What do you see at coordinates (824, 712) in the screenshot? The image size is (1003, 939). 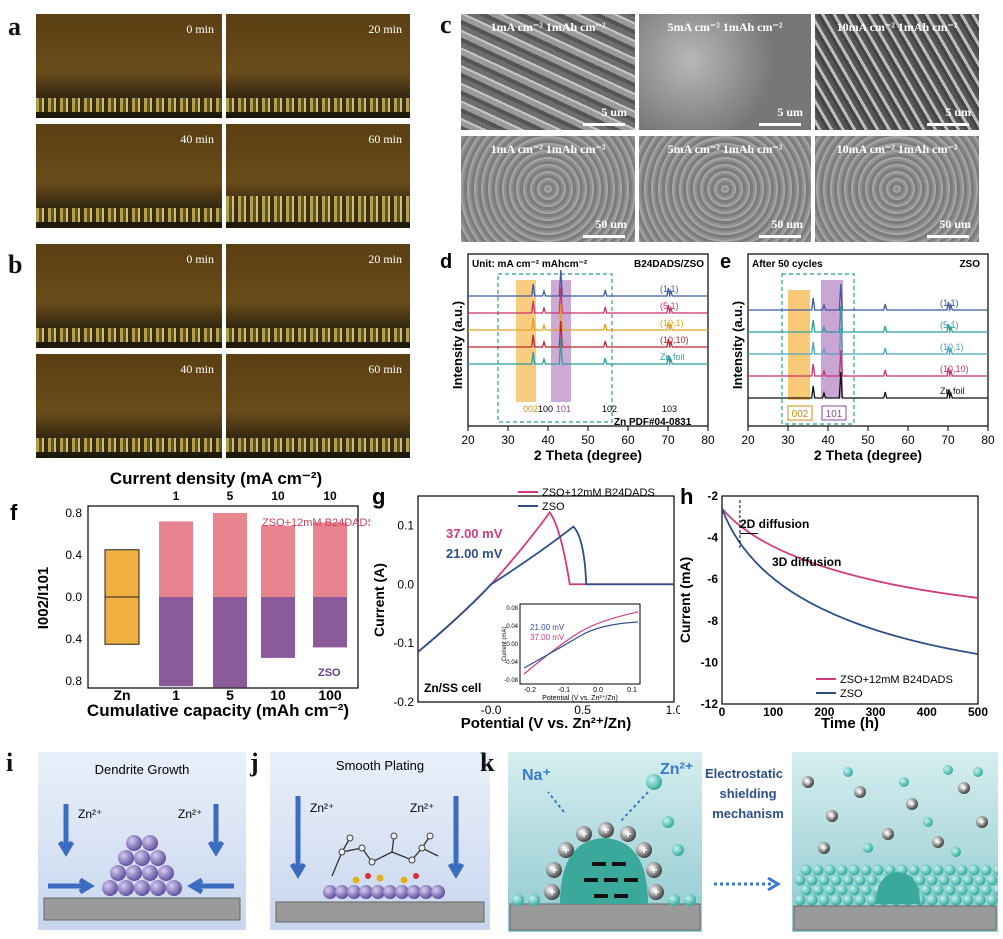 I see `x-tick-label: 200` at bounding box center [824, 712].